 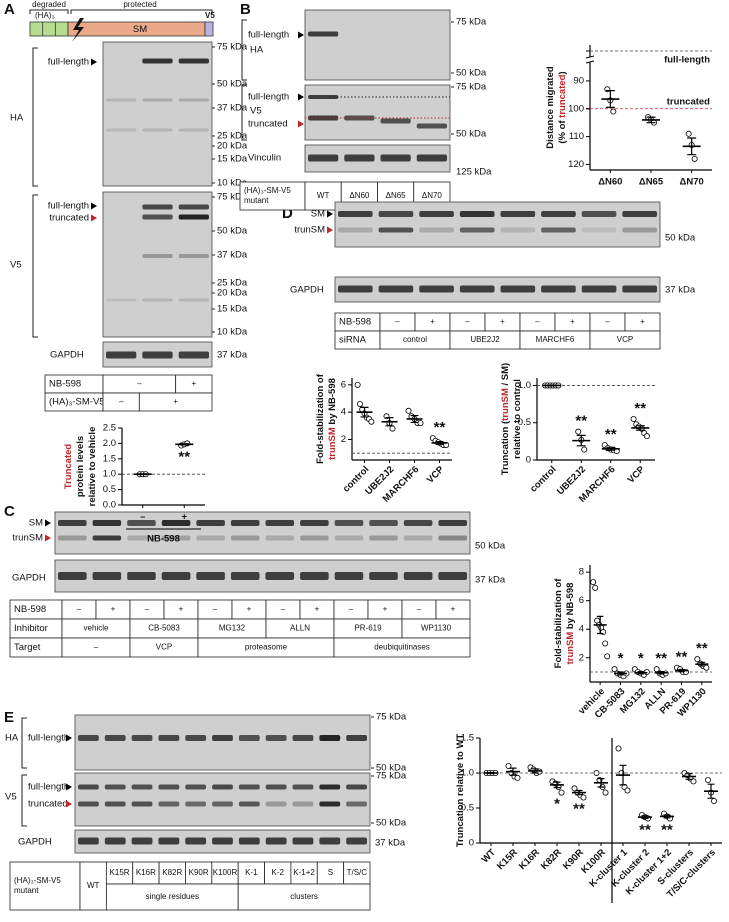 What do you see at coordinates (357, 872) in the screenshot?
I see `table-text: T/S/C` at bounding box center [357, 872].